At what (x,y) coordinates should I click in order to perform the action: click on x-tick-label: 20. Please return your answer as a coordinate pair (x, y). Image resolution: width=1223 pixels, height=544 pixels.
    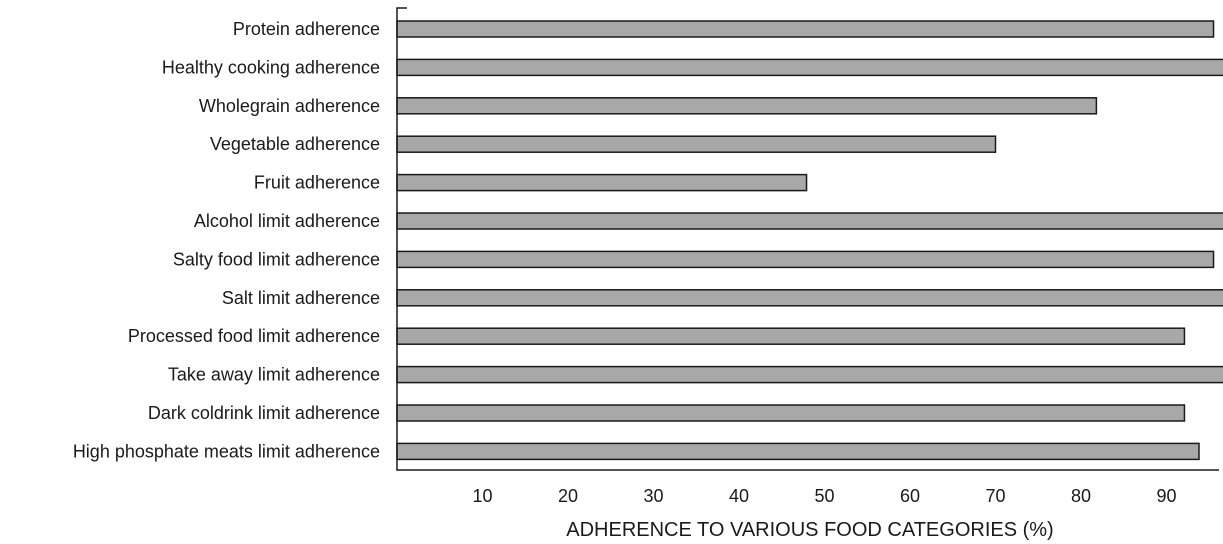
    Looking at the image, I should click on (568, 496).